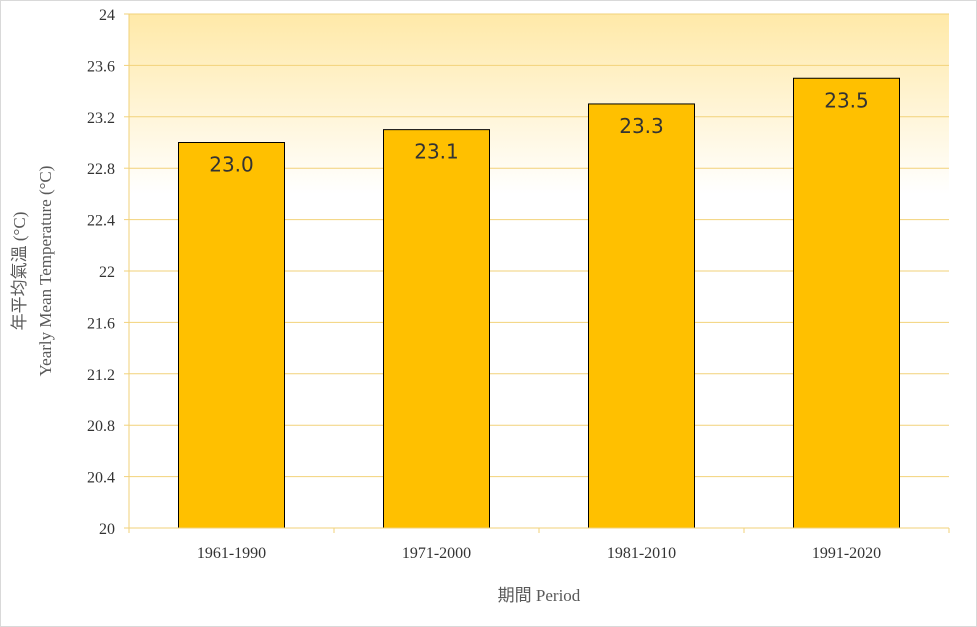  I want to click on y-tick-label: 20, so click(107, 529).